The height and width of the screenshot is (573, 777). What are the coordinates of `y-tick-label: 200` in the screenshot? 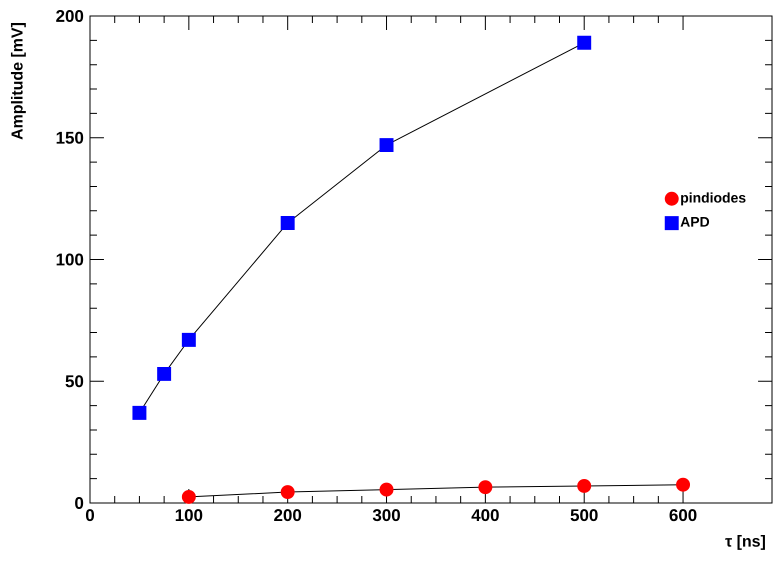 It's located at (70, 16).